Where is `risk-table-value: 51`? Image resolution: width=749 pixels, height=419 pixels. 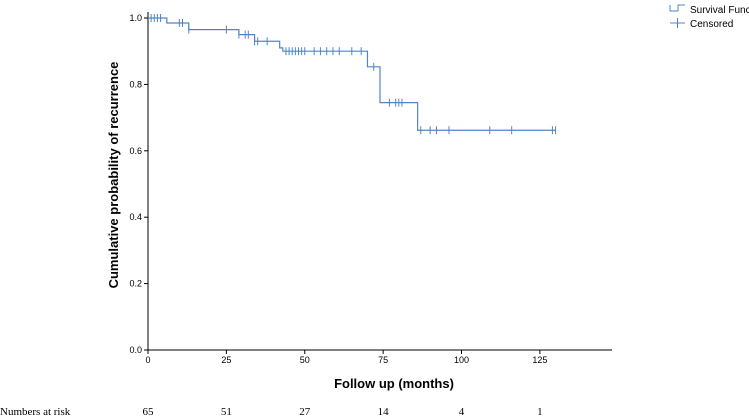 risk-table-value: 51 is located at coordinates (226, 412).